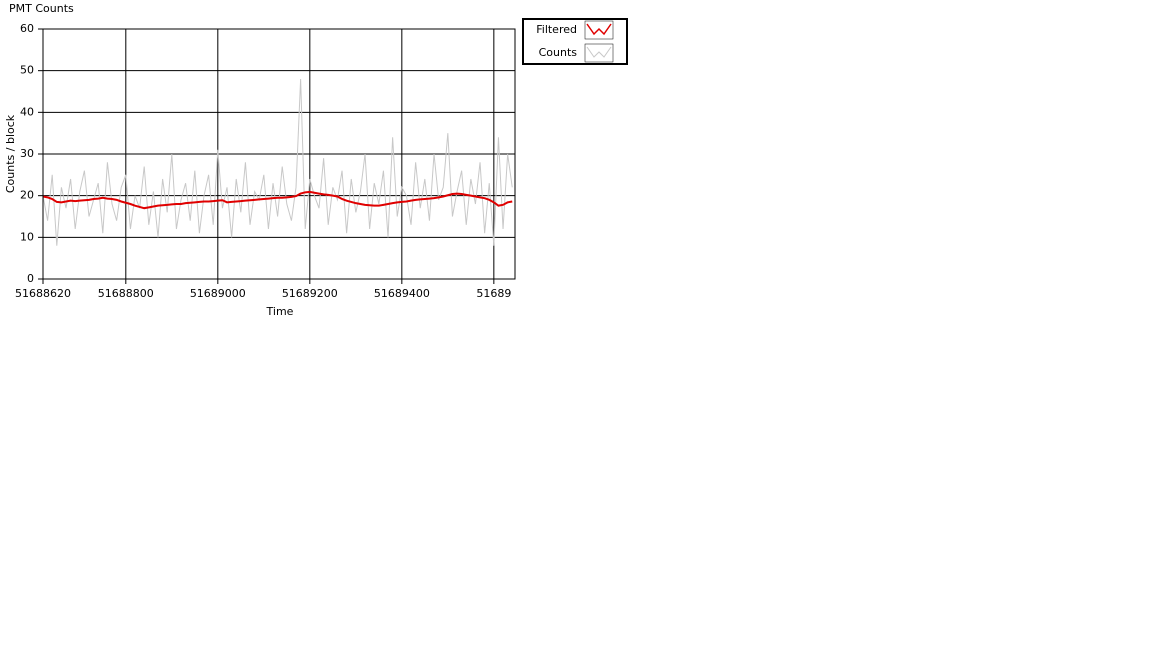  I want to click on y-tick-label: 10, so click(27, 236).